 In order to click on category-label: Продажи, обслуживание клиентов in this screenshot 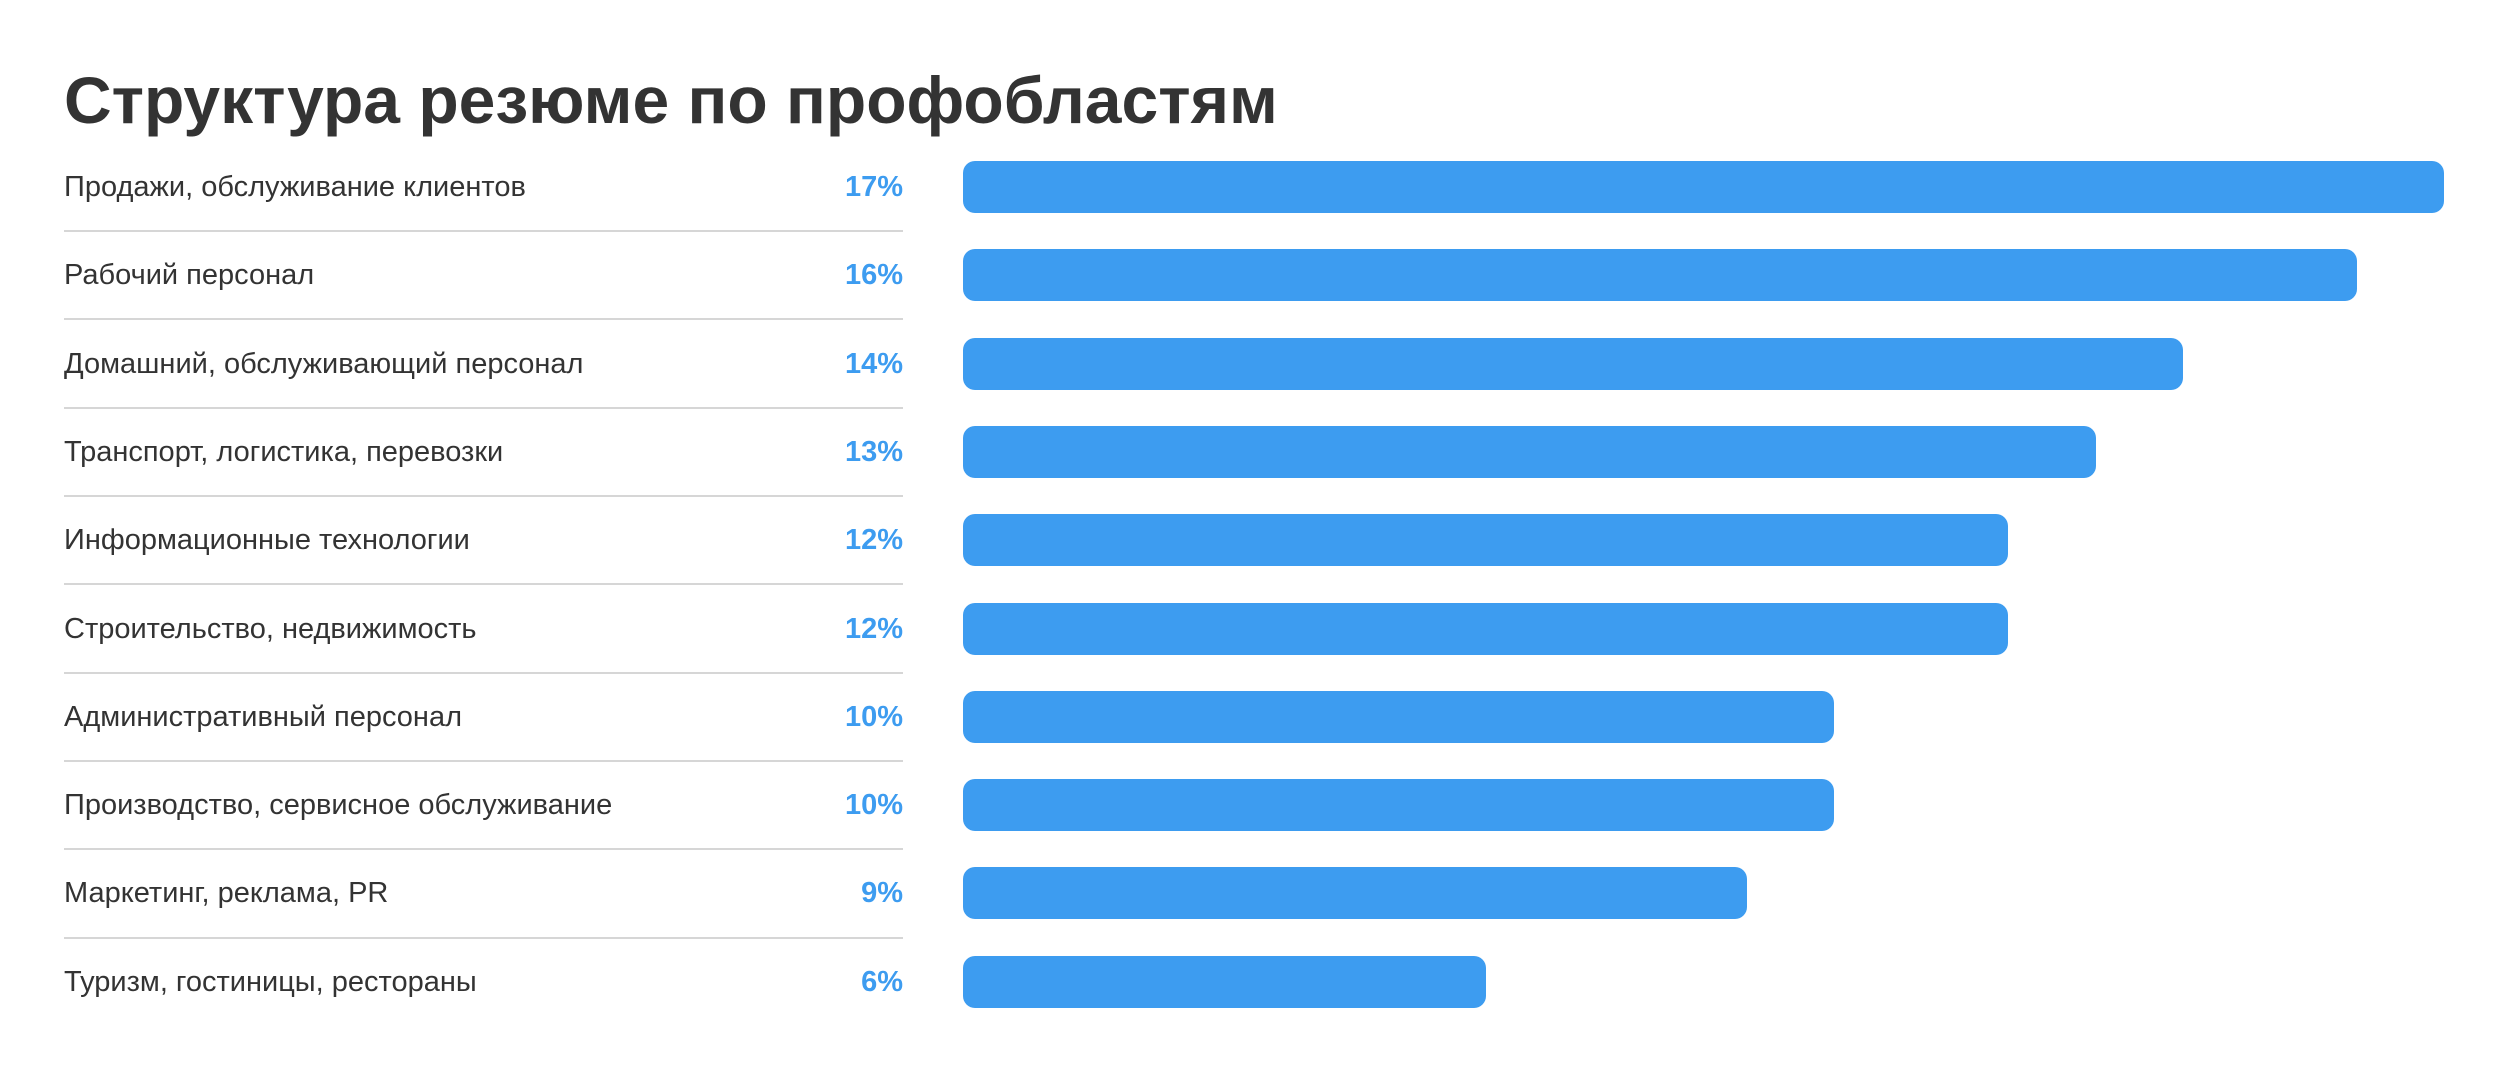, I will do `click(295, 187)`.